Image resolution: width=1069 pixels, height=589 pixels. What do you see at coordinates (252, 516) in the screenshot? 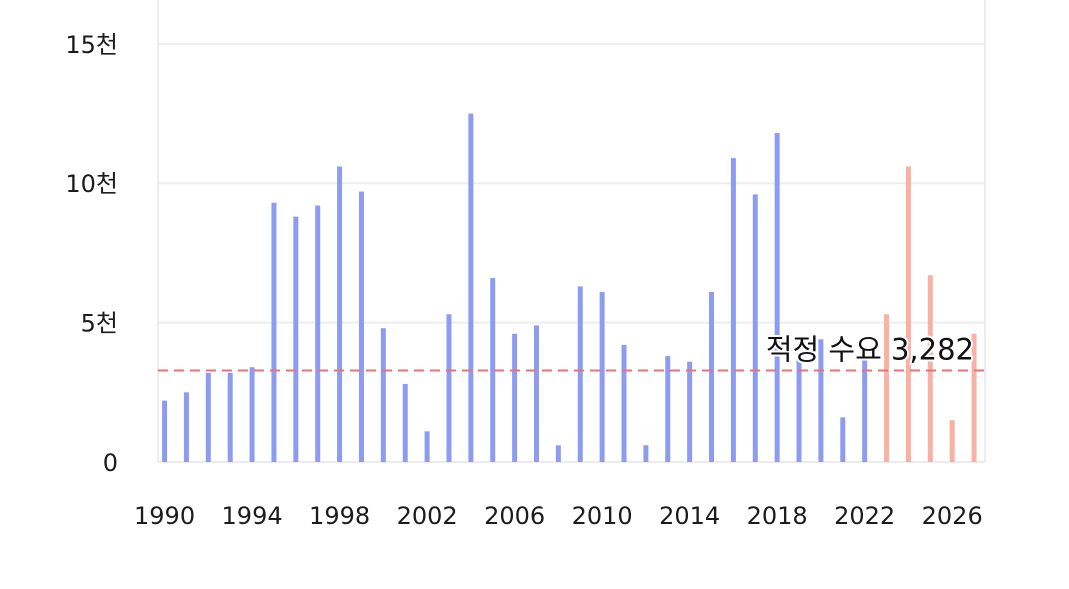
I see `x-tick-label: 1994` at bounding box center [252, 516].